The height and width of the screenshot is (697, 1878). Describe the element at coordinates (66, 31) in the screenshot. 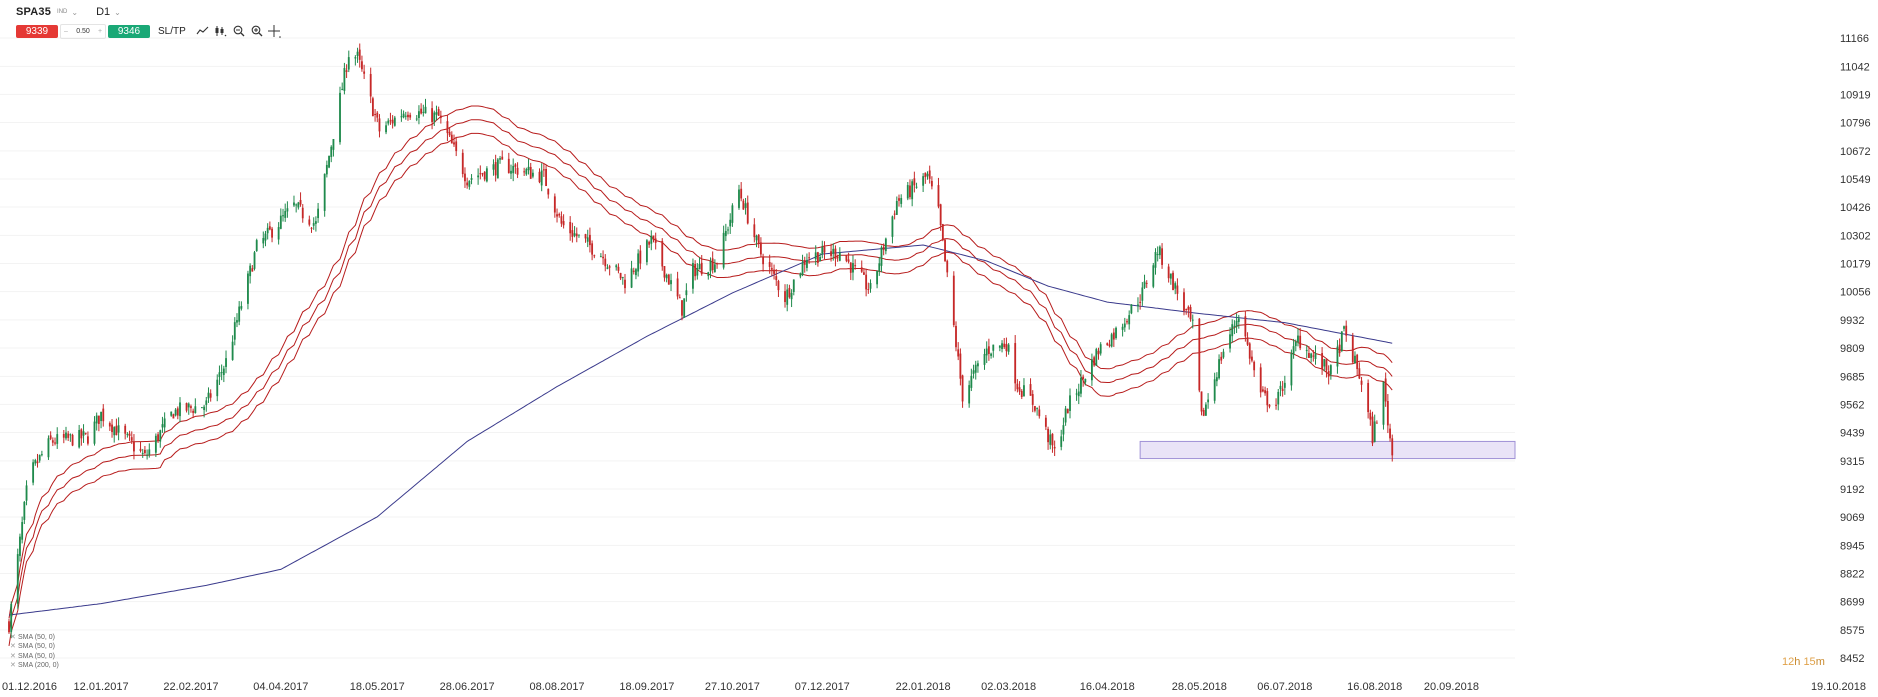

I see `volume-decrease-button: –` at that location.